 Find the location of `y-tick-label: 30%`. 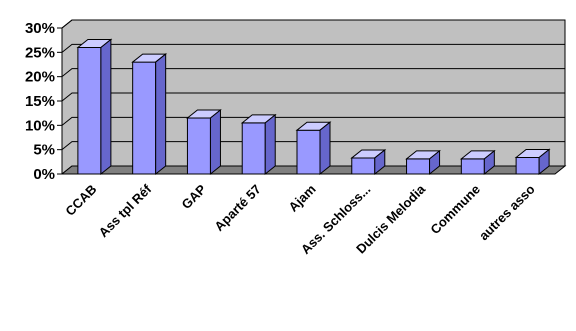

y-tick-label: 30% is located at coordinates (40, 28).